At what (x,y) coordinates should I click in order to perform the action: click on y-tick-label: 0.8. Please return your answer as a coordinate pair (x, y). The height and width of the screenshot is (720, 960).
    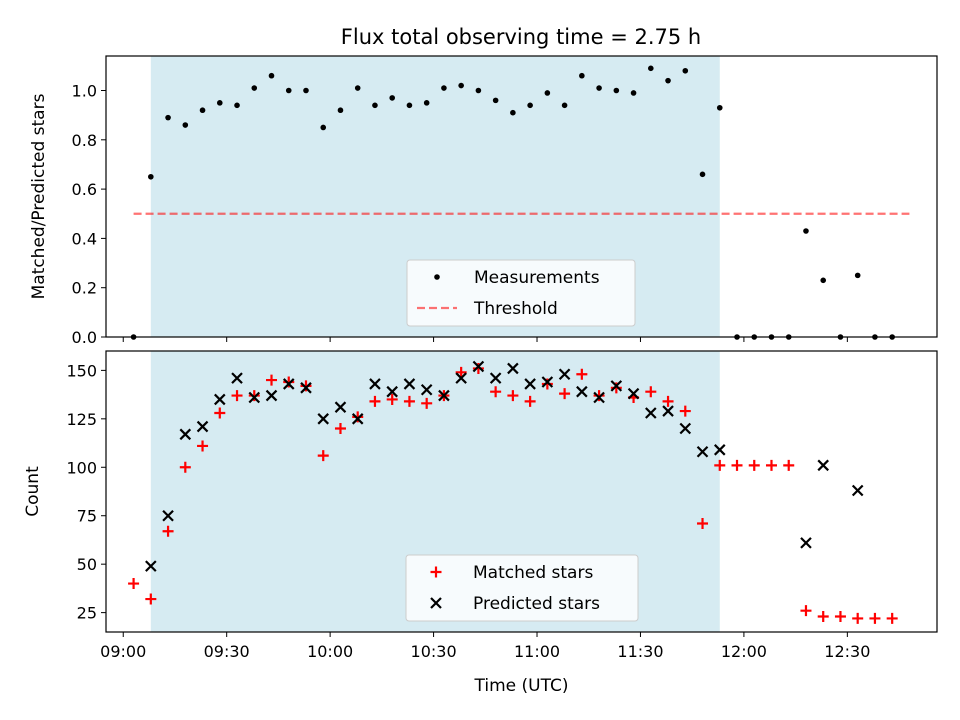
    Looking at the image, I should click on (84, 140).